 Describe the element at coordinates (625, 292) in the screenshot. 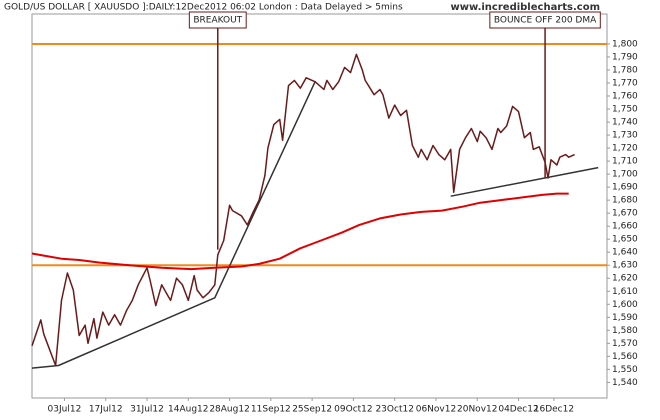

I see `y-tick-label: 1,610` at that location.